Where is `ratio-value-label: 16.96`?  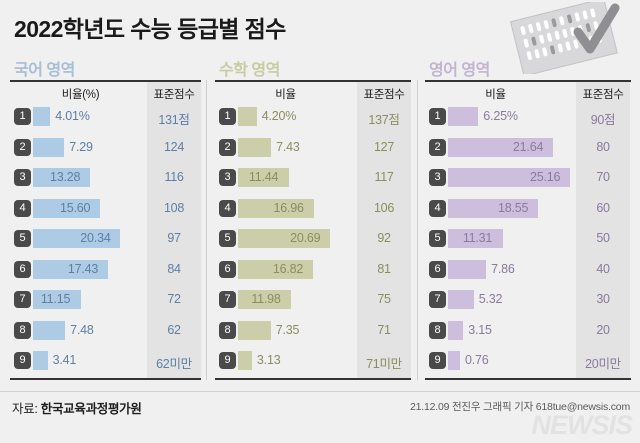
ratio-value-label: 16.96 is located at coordinates (288, 207).